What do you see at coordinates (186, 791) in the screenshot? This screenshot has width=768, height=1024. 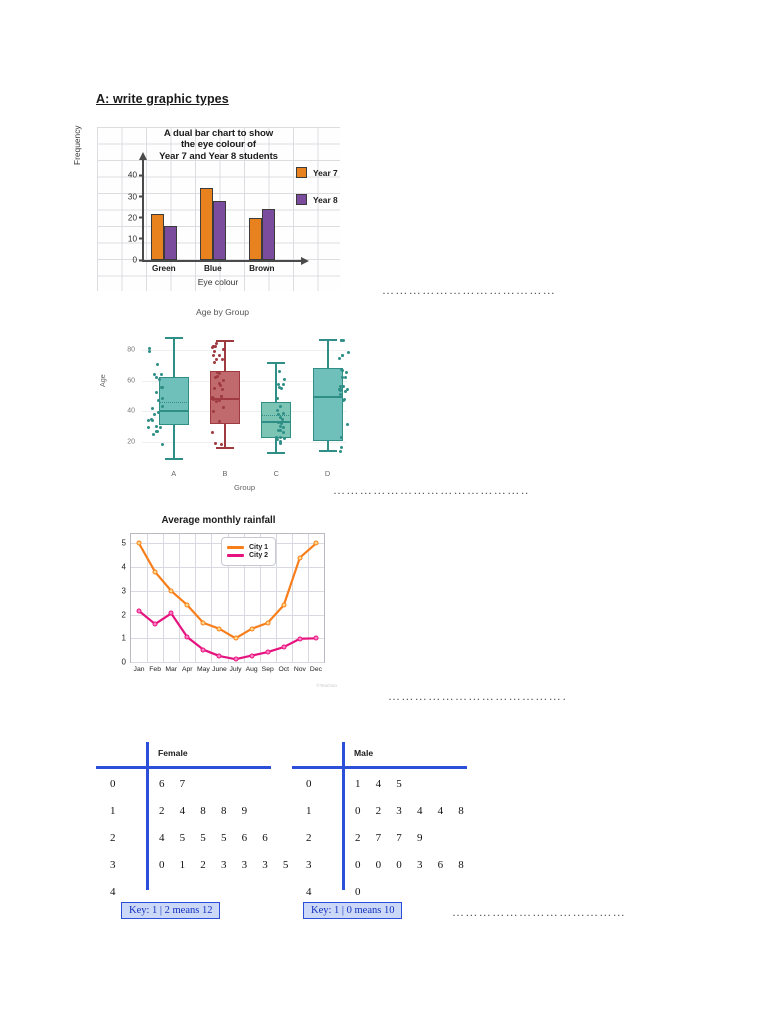 I see `stem-leaf-row: 0 6 7` at bounding box center [186, 791].